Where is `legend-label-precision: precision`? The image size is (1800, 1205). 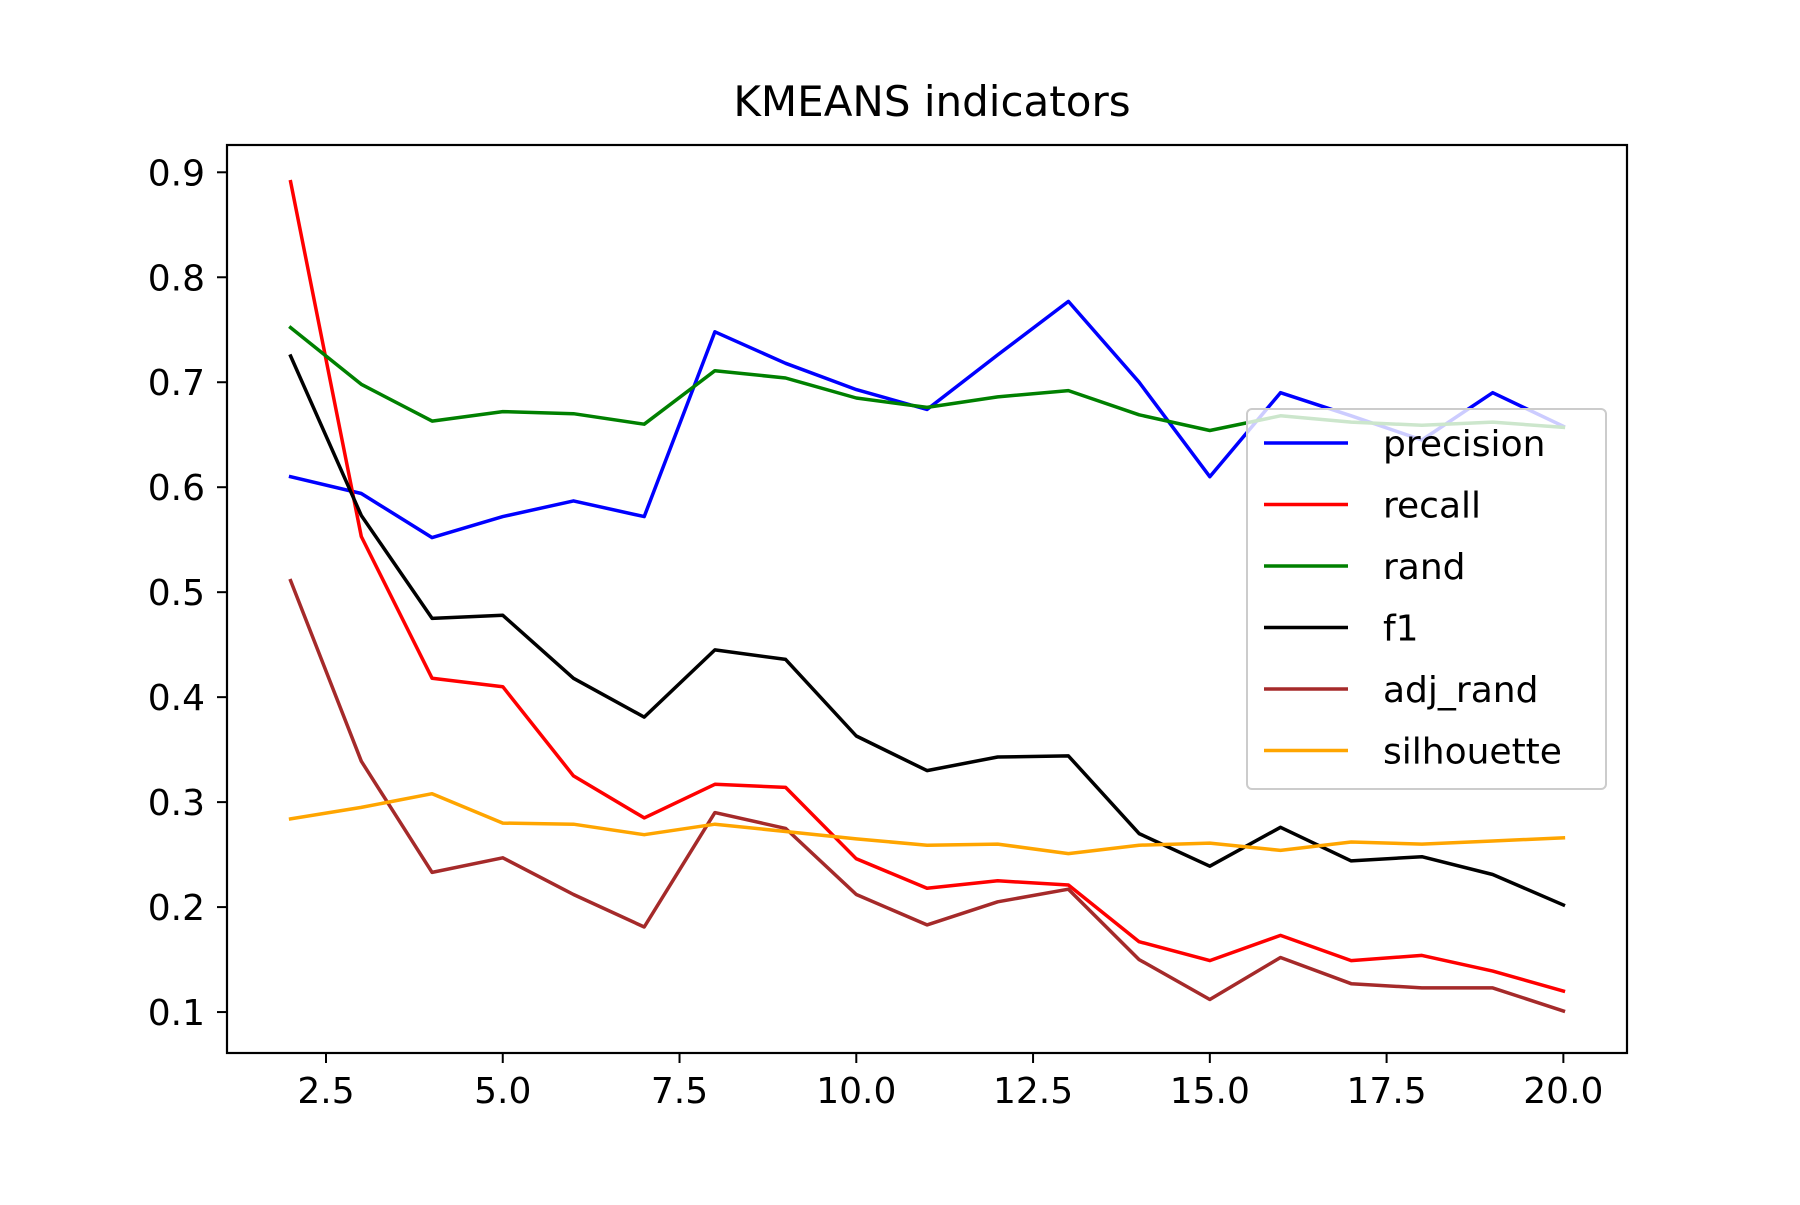
legend-label-precision: precision is located at coordinates (1464, 444).